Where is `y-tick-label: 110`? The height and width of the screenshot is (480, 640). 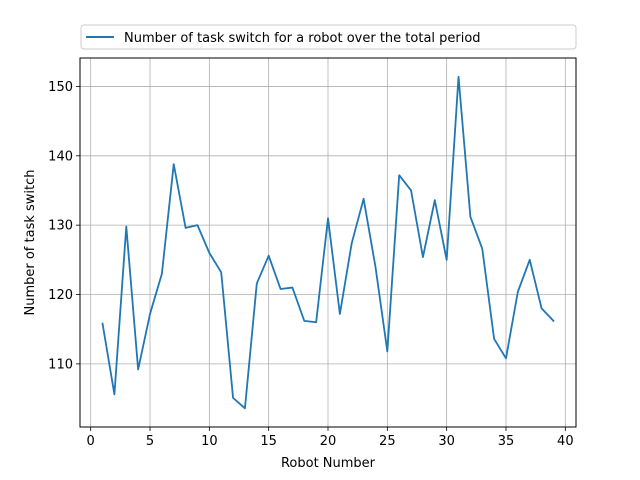 y-tick-label: 110 is located at coordinates (60, 364).